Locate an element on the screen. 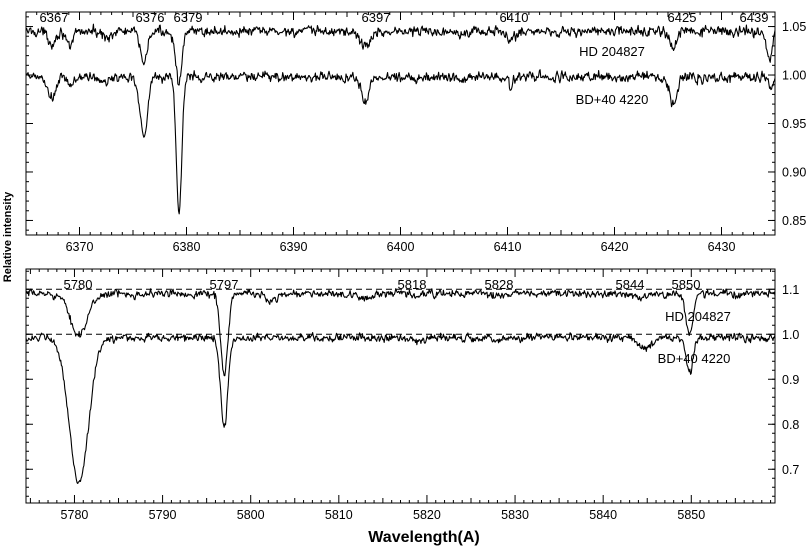 This screenshot has width=809, height=548. x-tick-label: 6380 is located at coordinates (187, 247).